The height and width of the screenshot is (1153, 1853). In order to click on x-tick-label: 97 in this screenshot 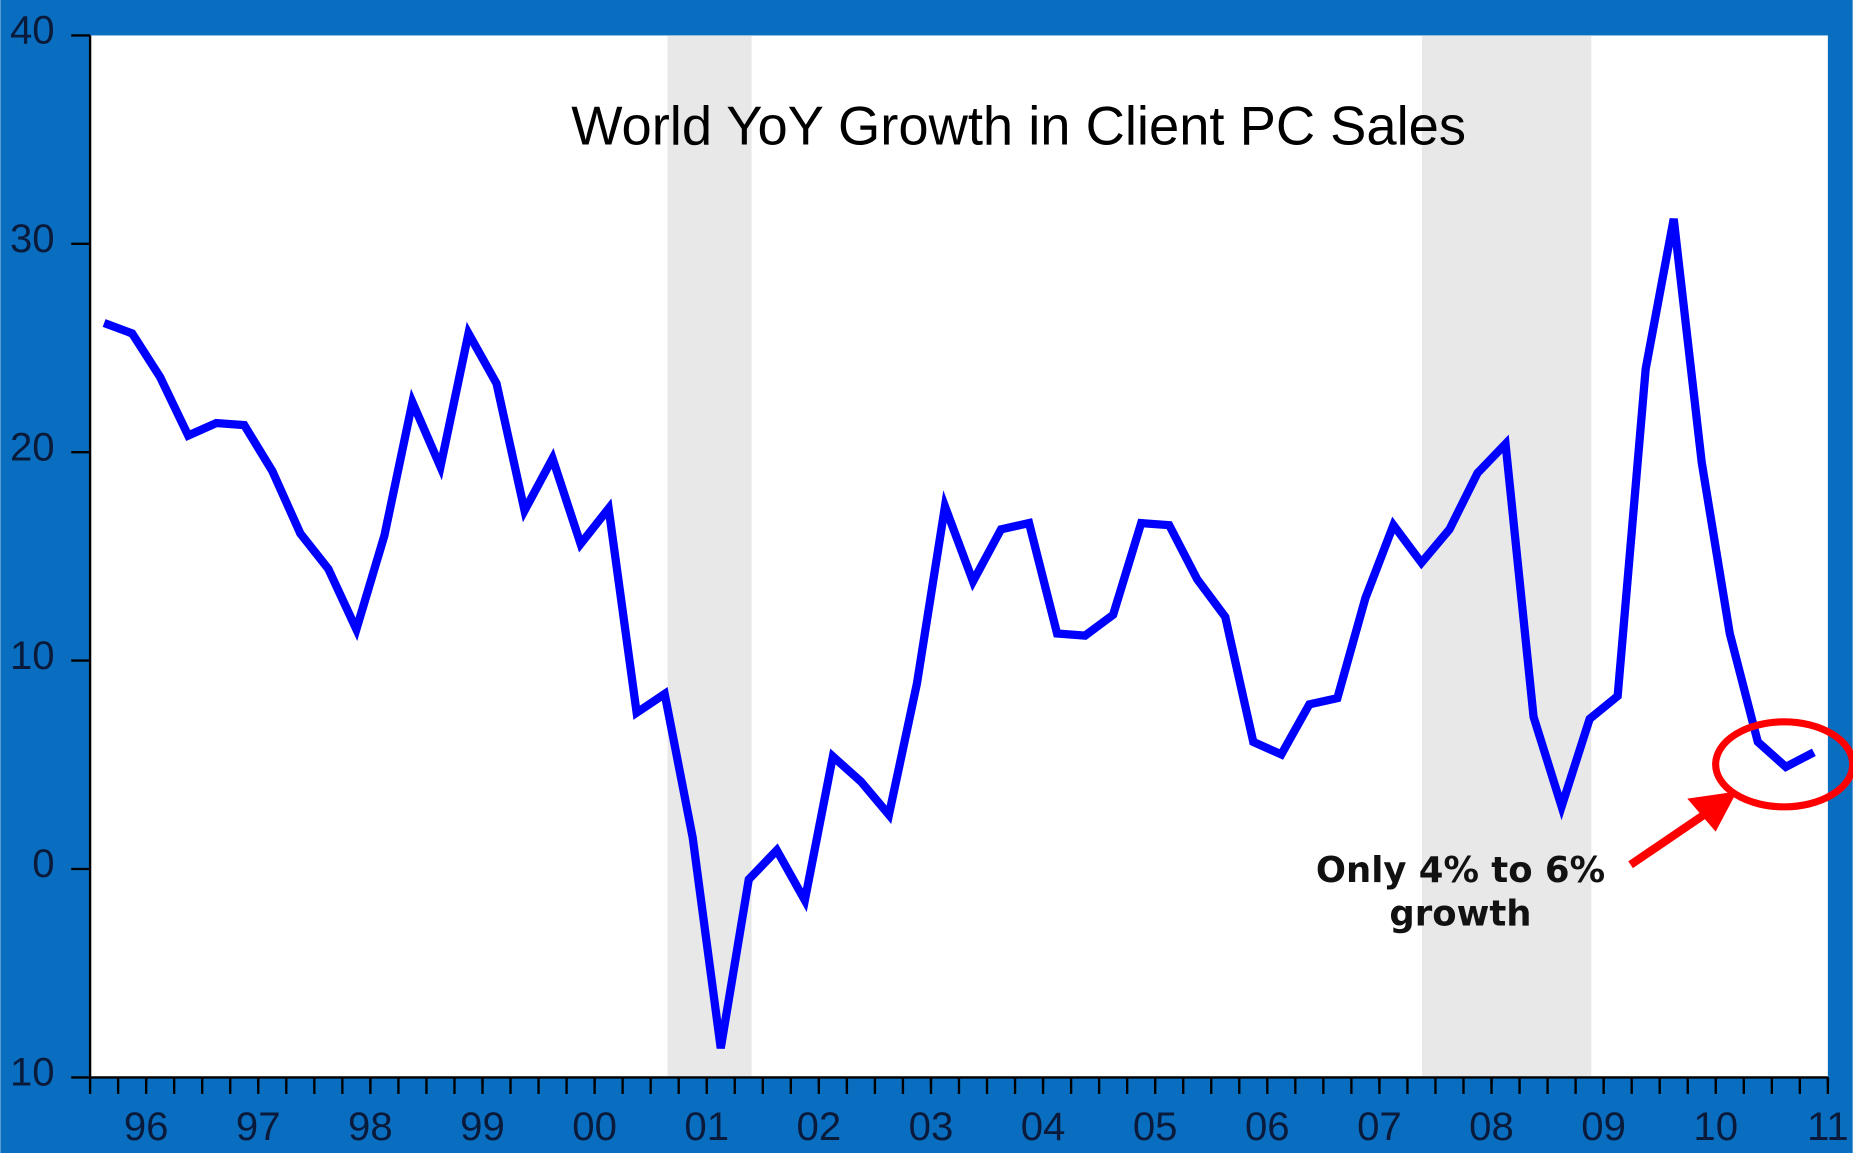, I will do `click(258, 1126)`.